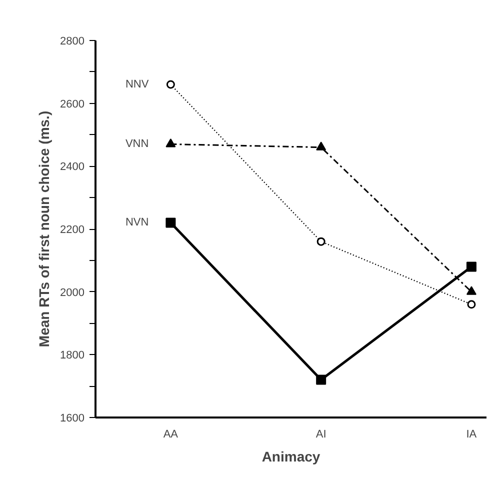  What do you see at coordinates (44, 229) in the screenshot?
I see `y-axis-title: Mean RTs of first noun choice (ms.)` at bounding box center [44, 229].